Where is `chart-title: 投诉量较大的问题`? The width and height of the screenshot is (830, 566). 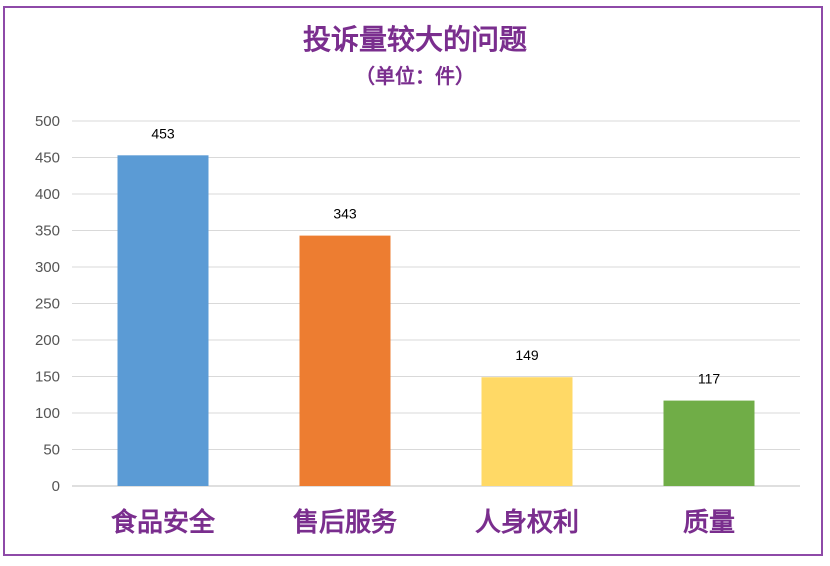 chart-title: 投诉量较大的问题 is located at coordinates (414, 39).